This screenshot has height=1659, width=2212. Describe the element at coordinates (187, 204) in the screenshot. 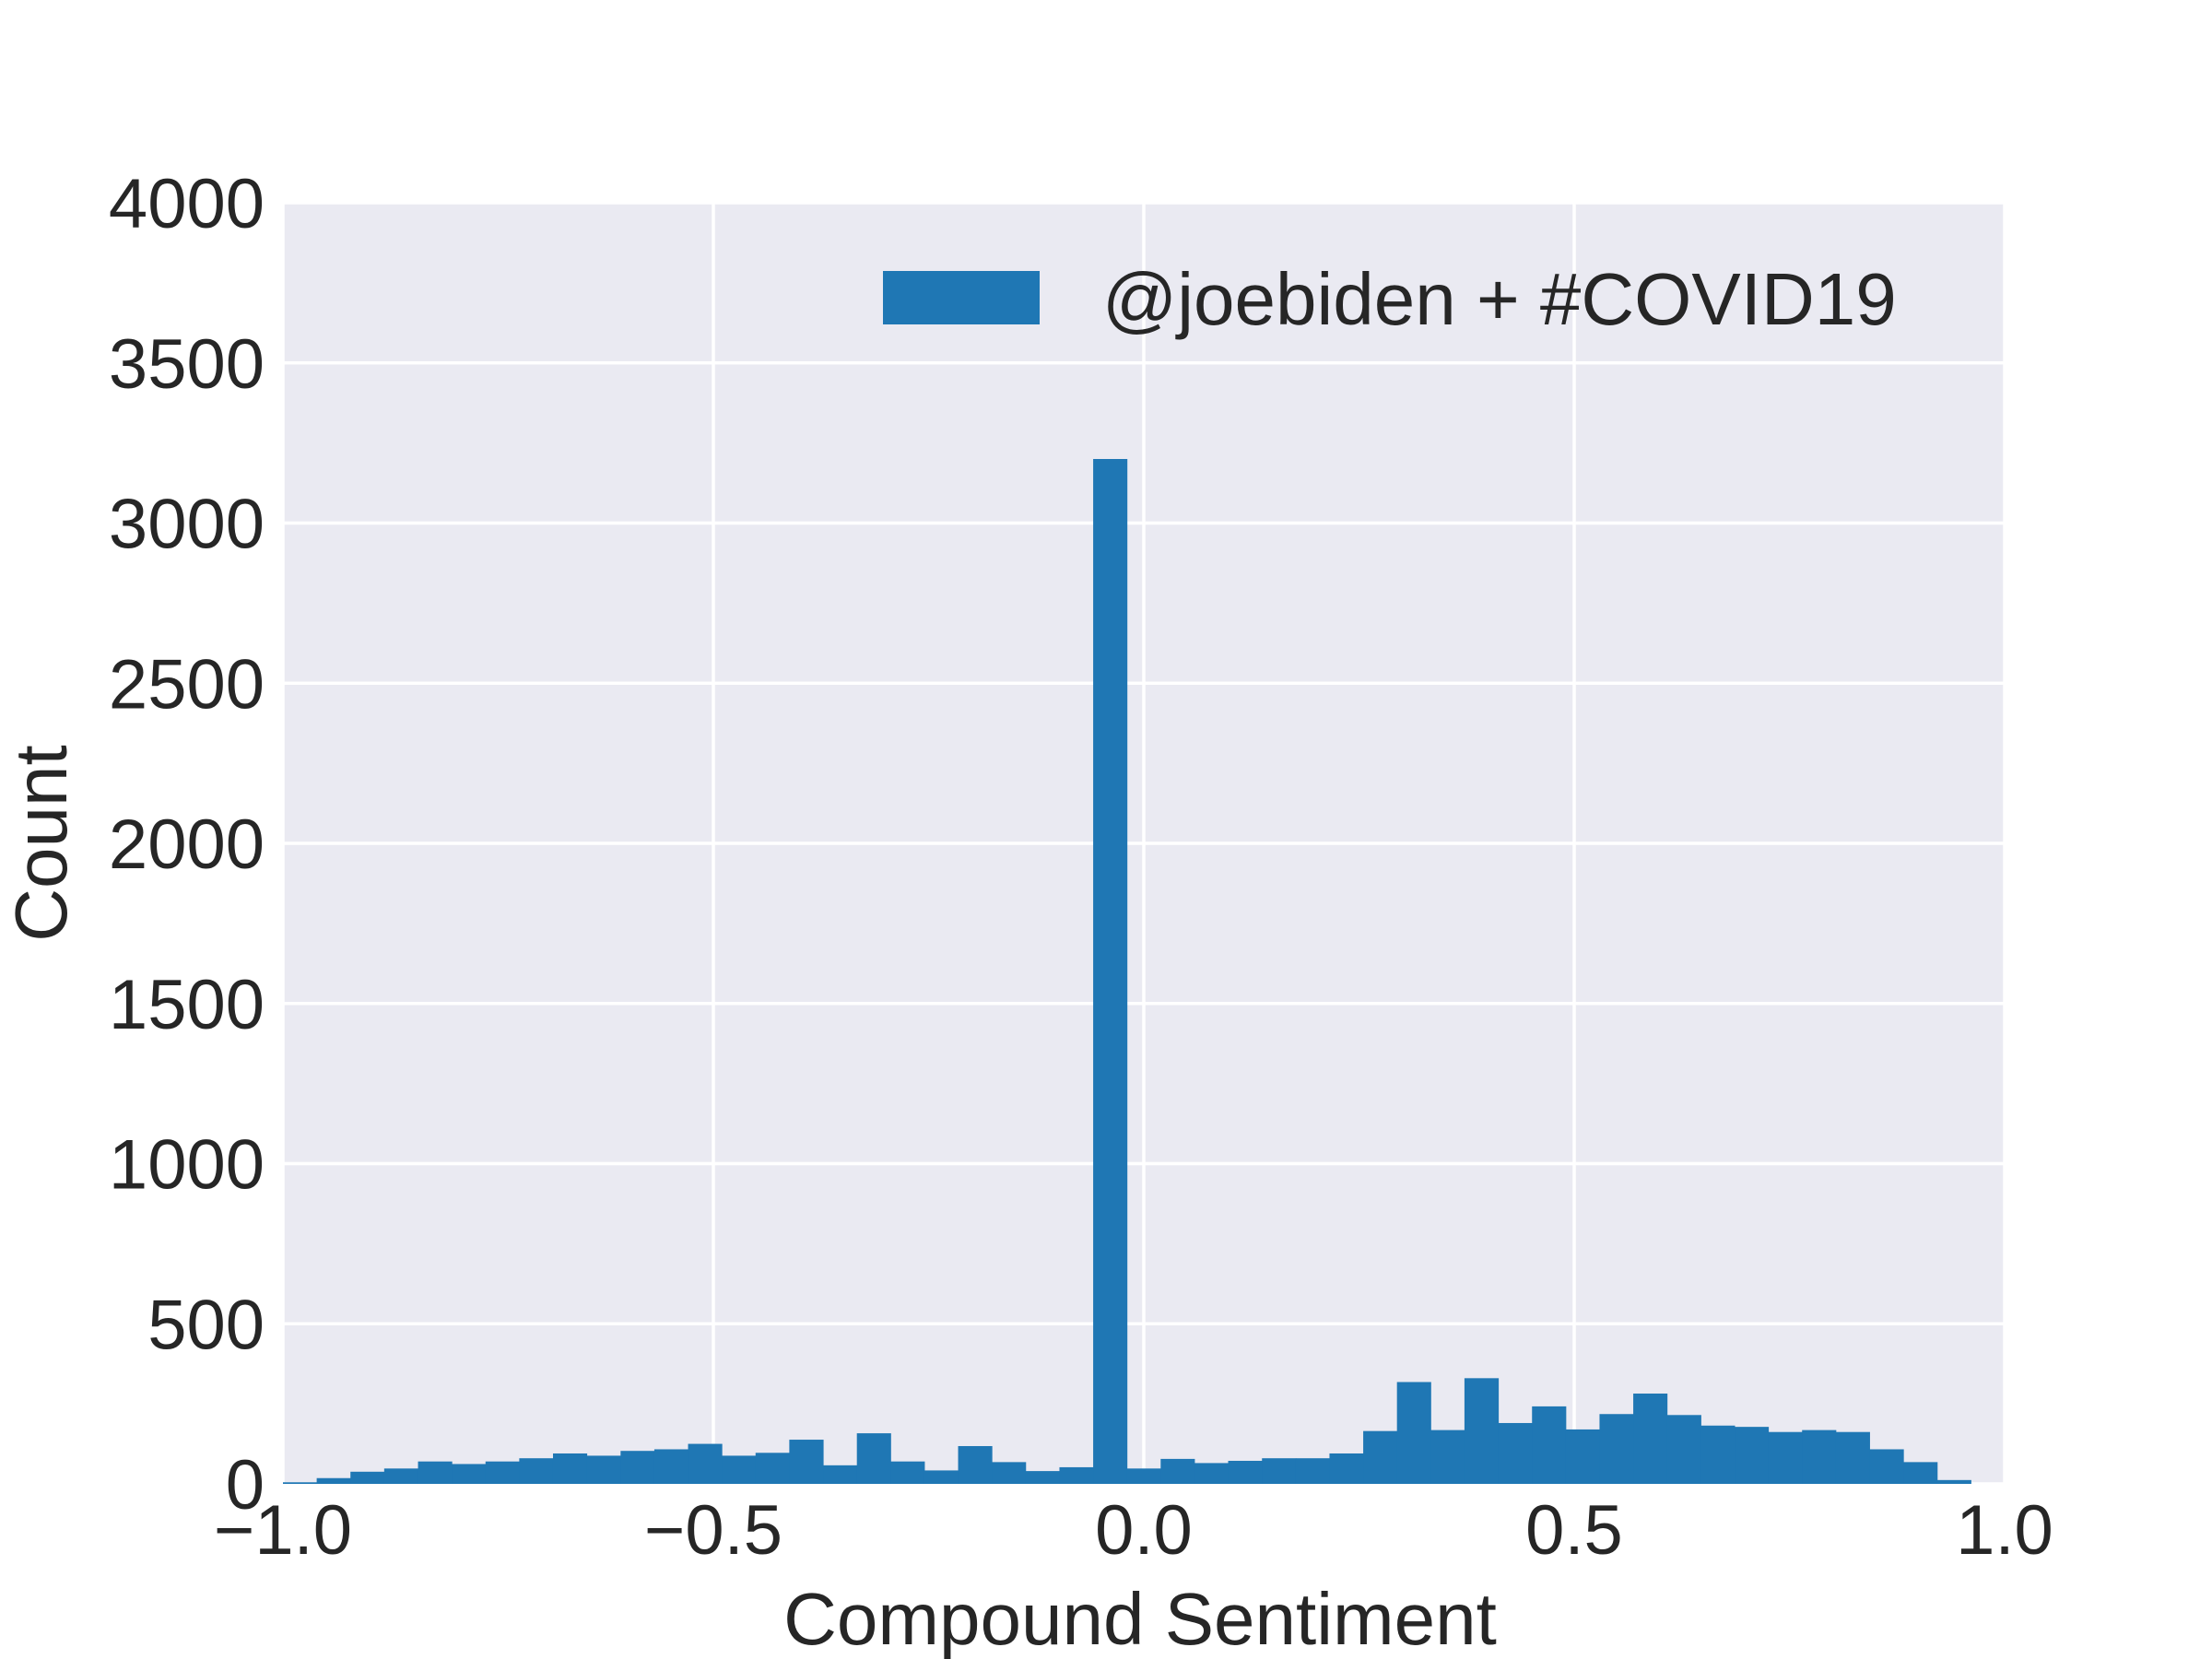

I see `y-tick-label: 4000` at that location.